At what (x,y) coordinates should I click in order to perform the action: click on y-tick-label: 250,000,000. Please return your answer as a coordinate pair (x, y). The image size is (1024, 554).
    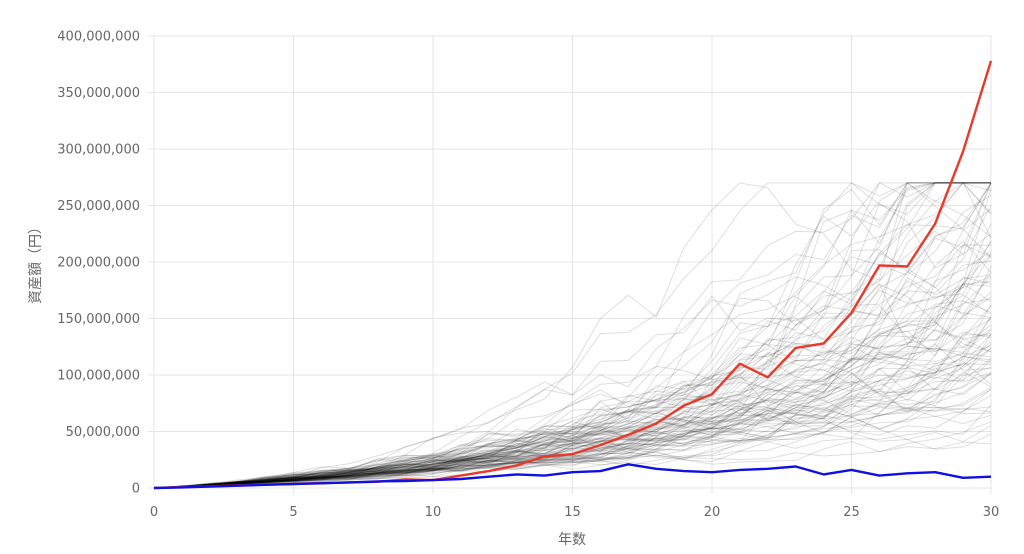
    Looking at the image, I should click on (98, 206).